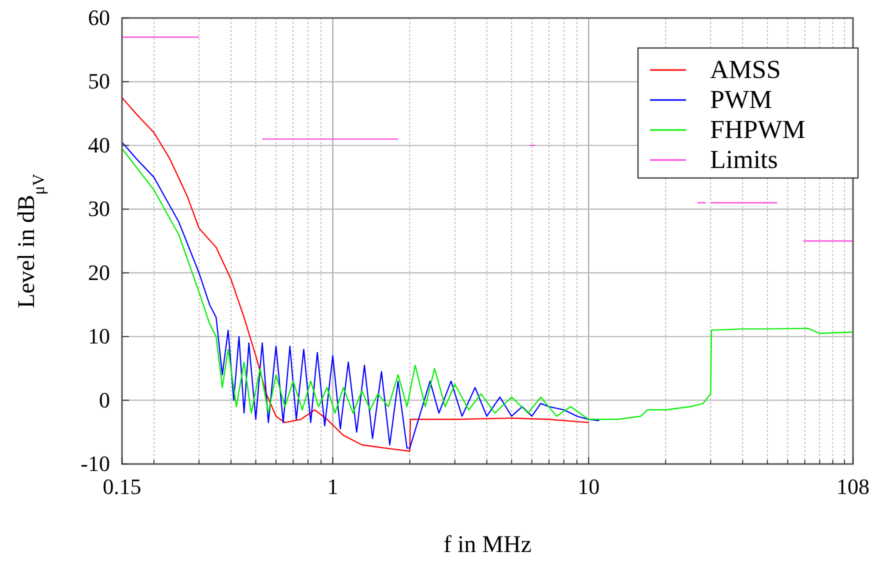 The height and width of the screenshot is (573, 893). What do you see at coordinates (853, 486) in the screenshot?
I see `x-tick-label: 108` at bounding box center [853, 486].